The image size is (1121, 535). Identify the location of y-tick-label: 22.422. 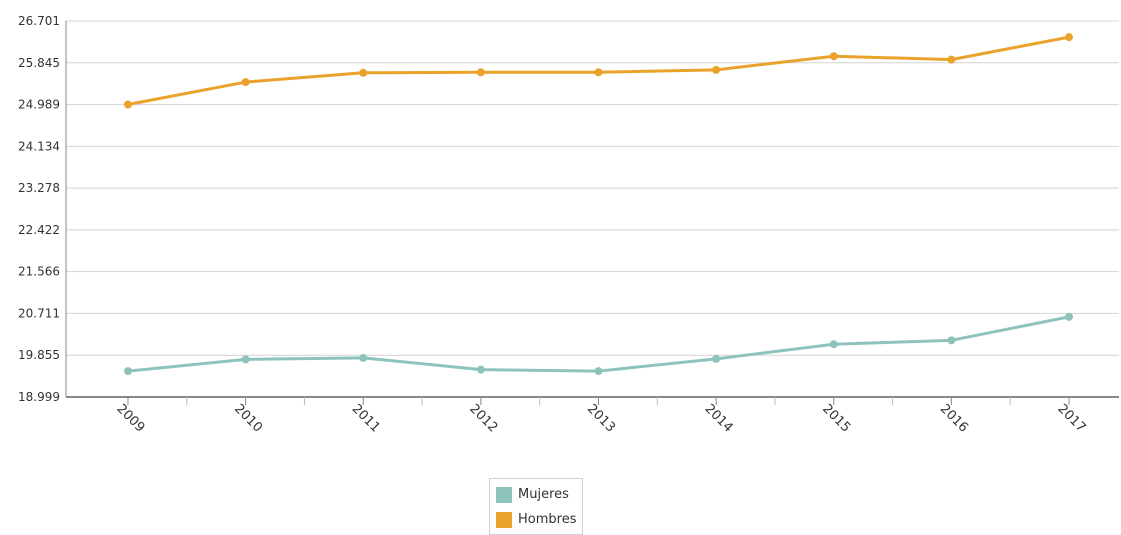
(39, 230).